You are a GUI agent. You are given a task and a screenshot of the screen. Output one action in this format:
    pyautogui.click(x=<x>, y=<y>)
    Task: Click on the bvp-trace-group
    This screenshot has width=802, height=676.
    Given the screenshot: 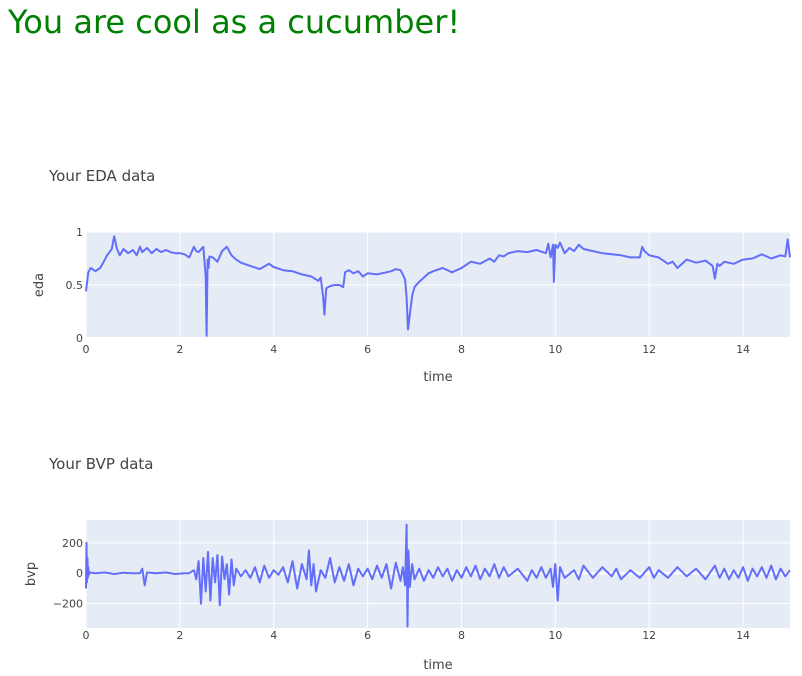 What is the action you would take?
    pyautogui.click(x=438, y=575)
    